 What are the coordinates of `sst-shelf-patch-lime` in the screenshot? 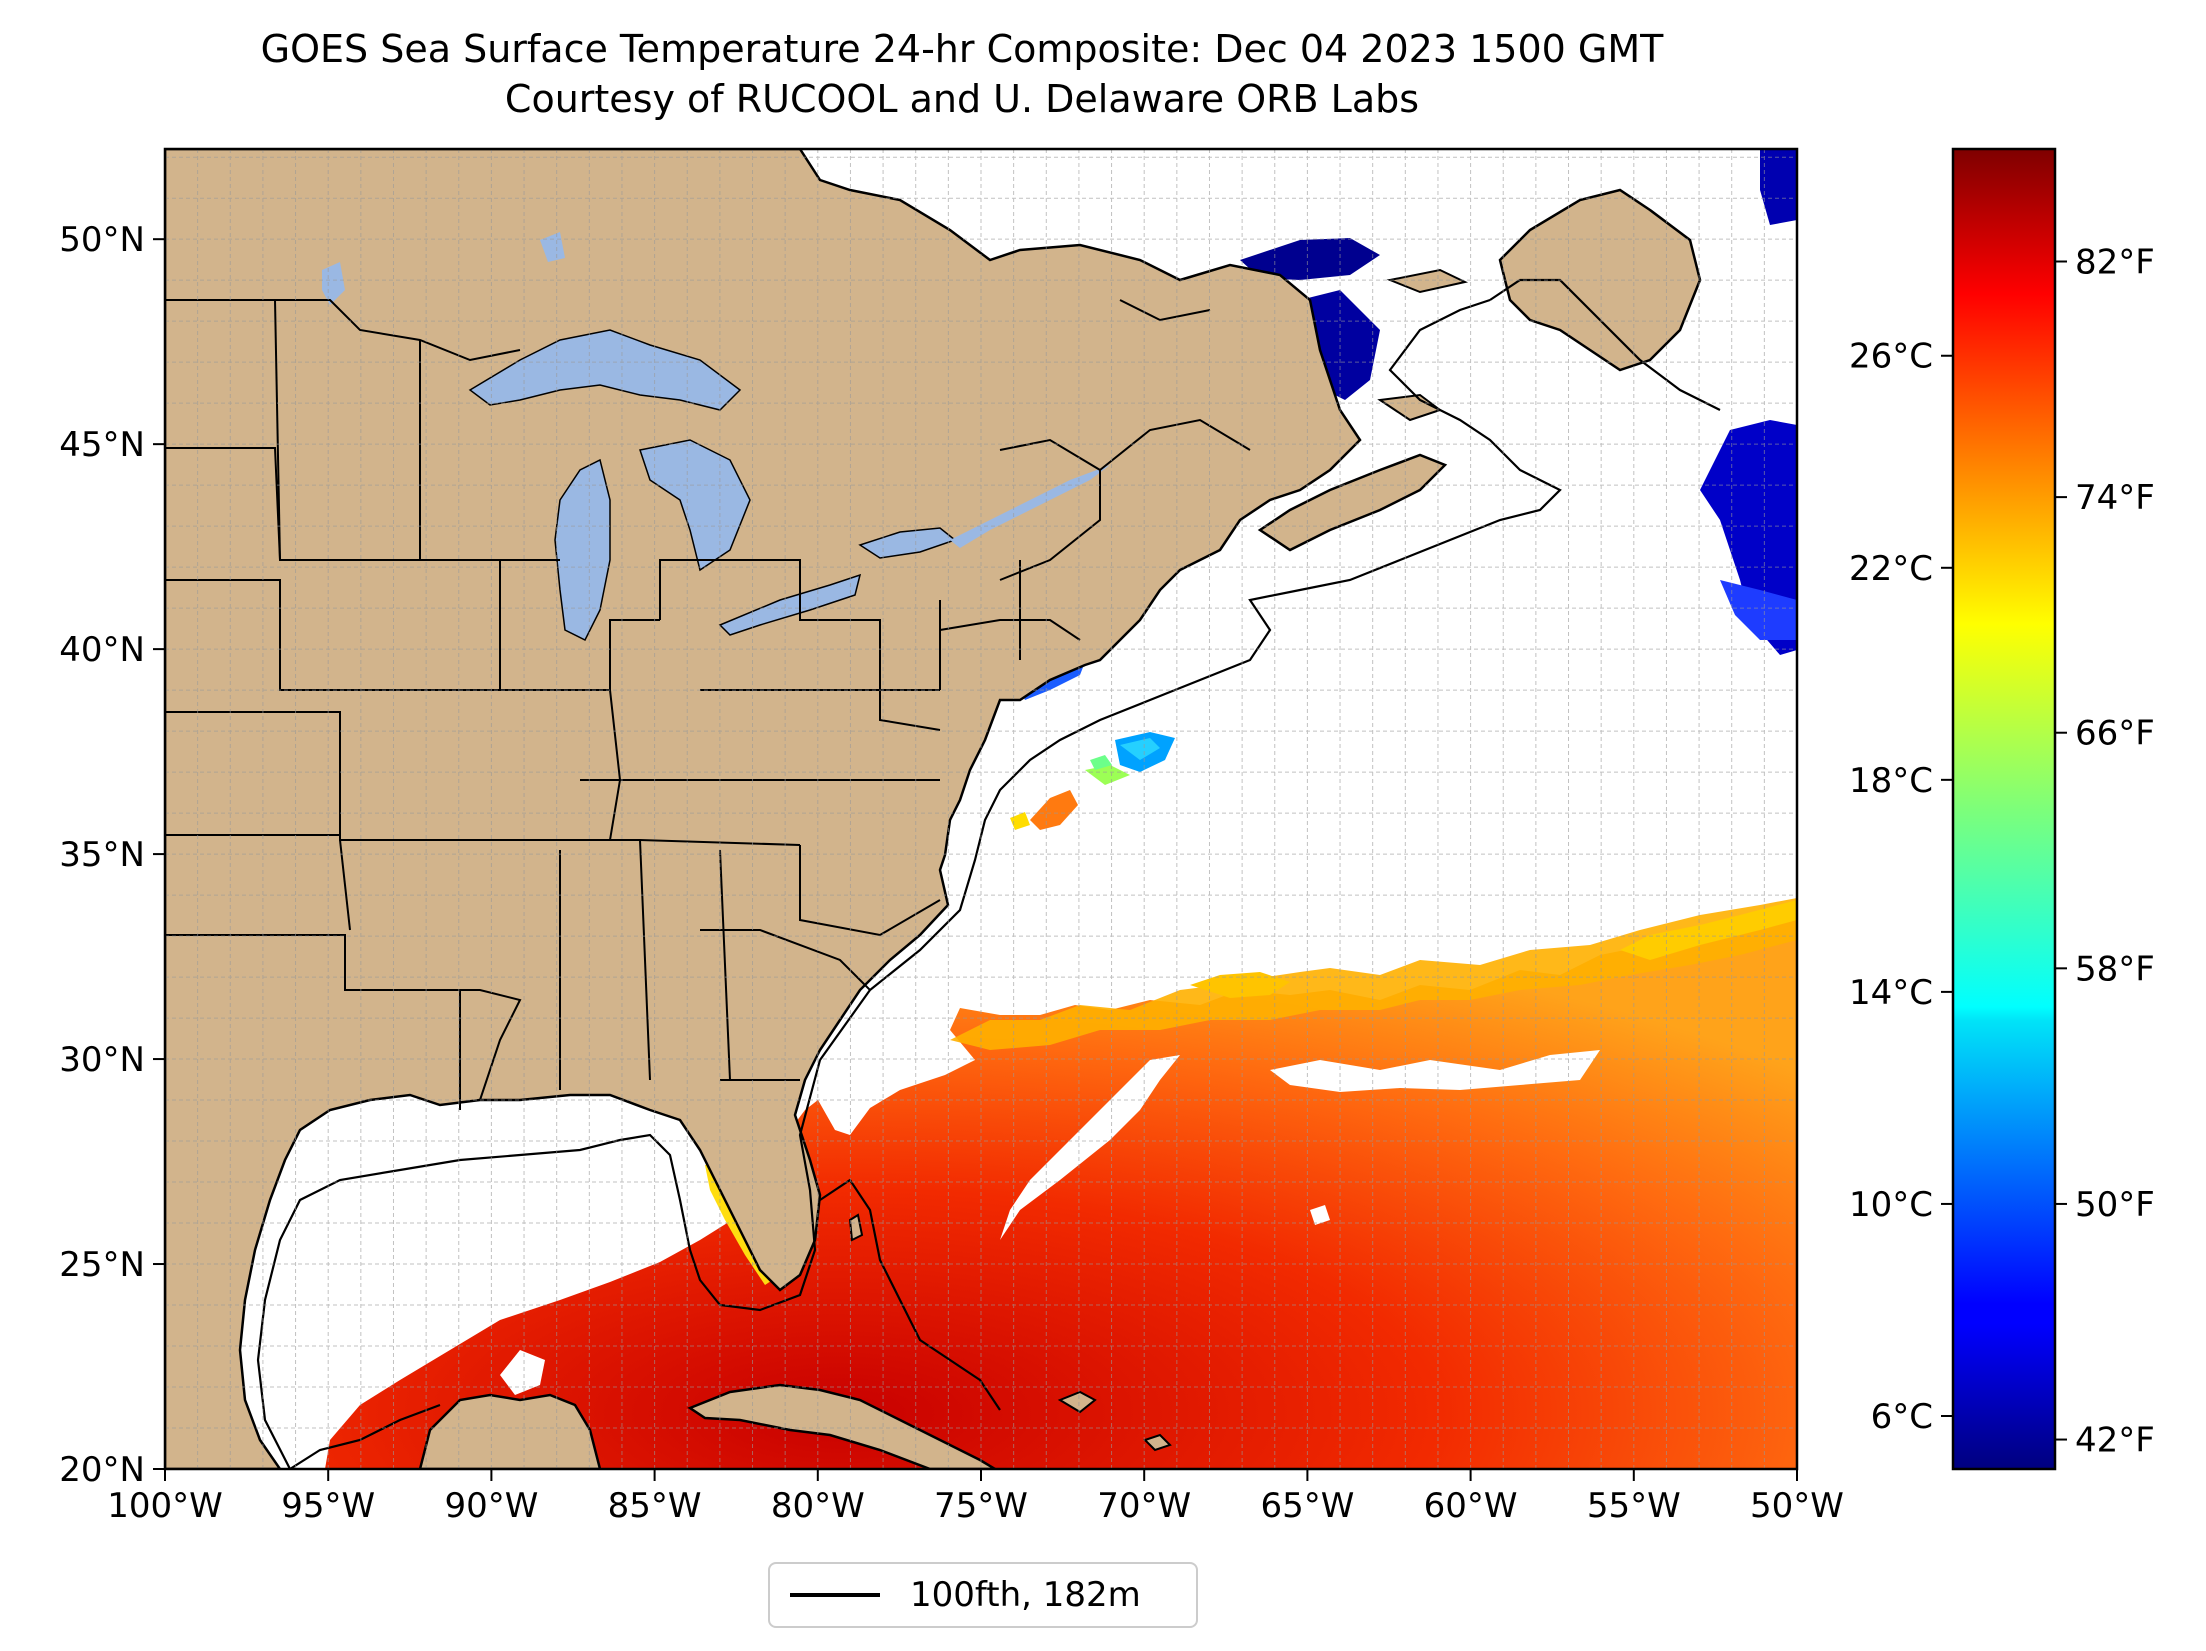 It's located at (1101, 762).